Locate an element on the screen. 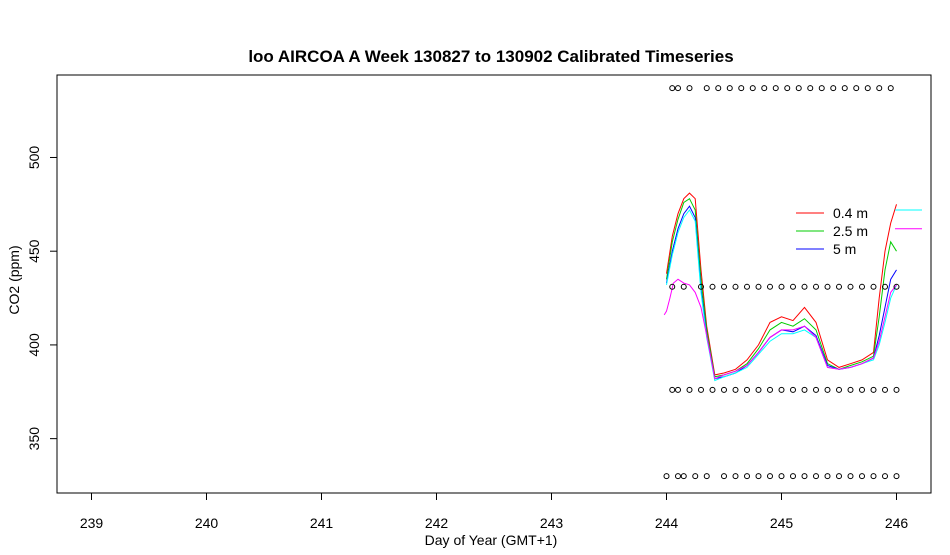 The image size is (950, 555). x-tick-label: 244 is located at coordinates (667, 523).